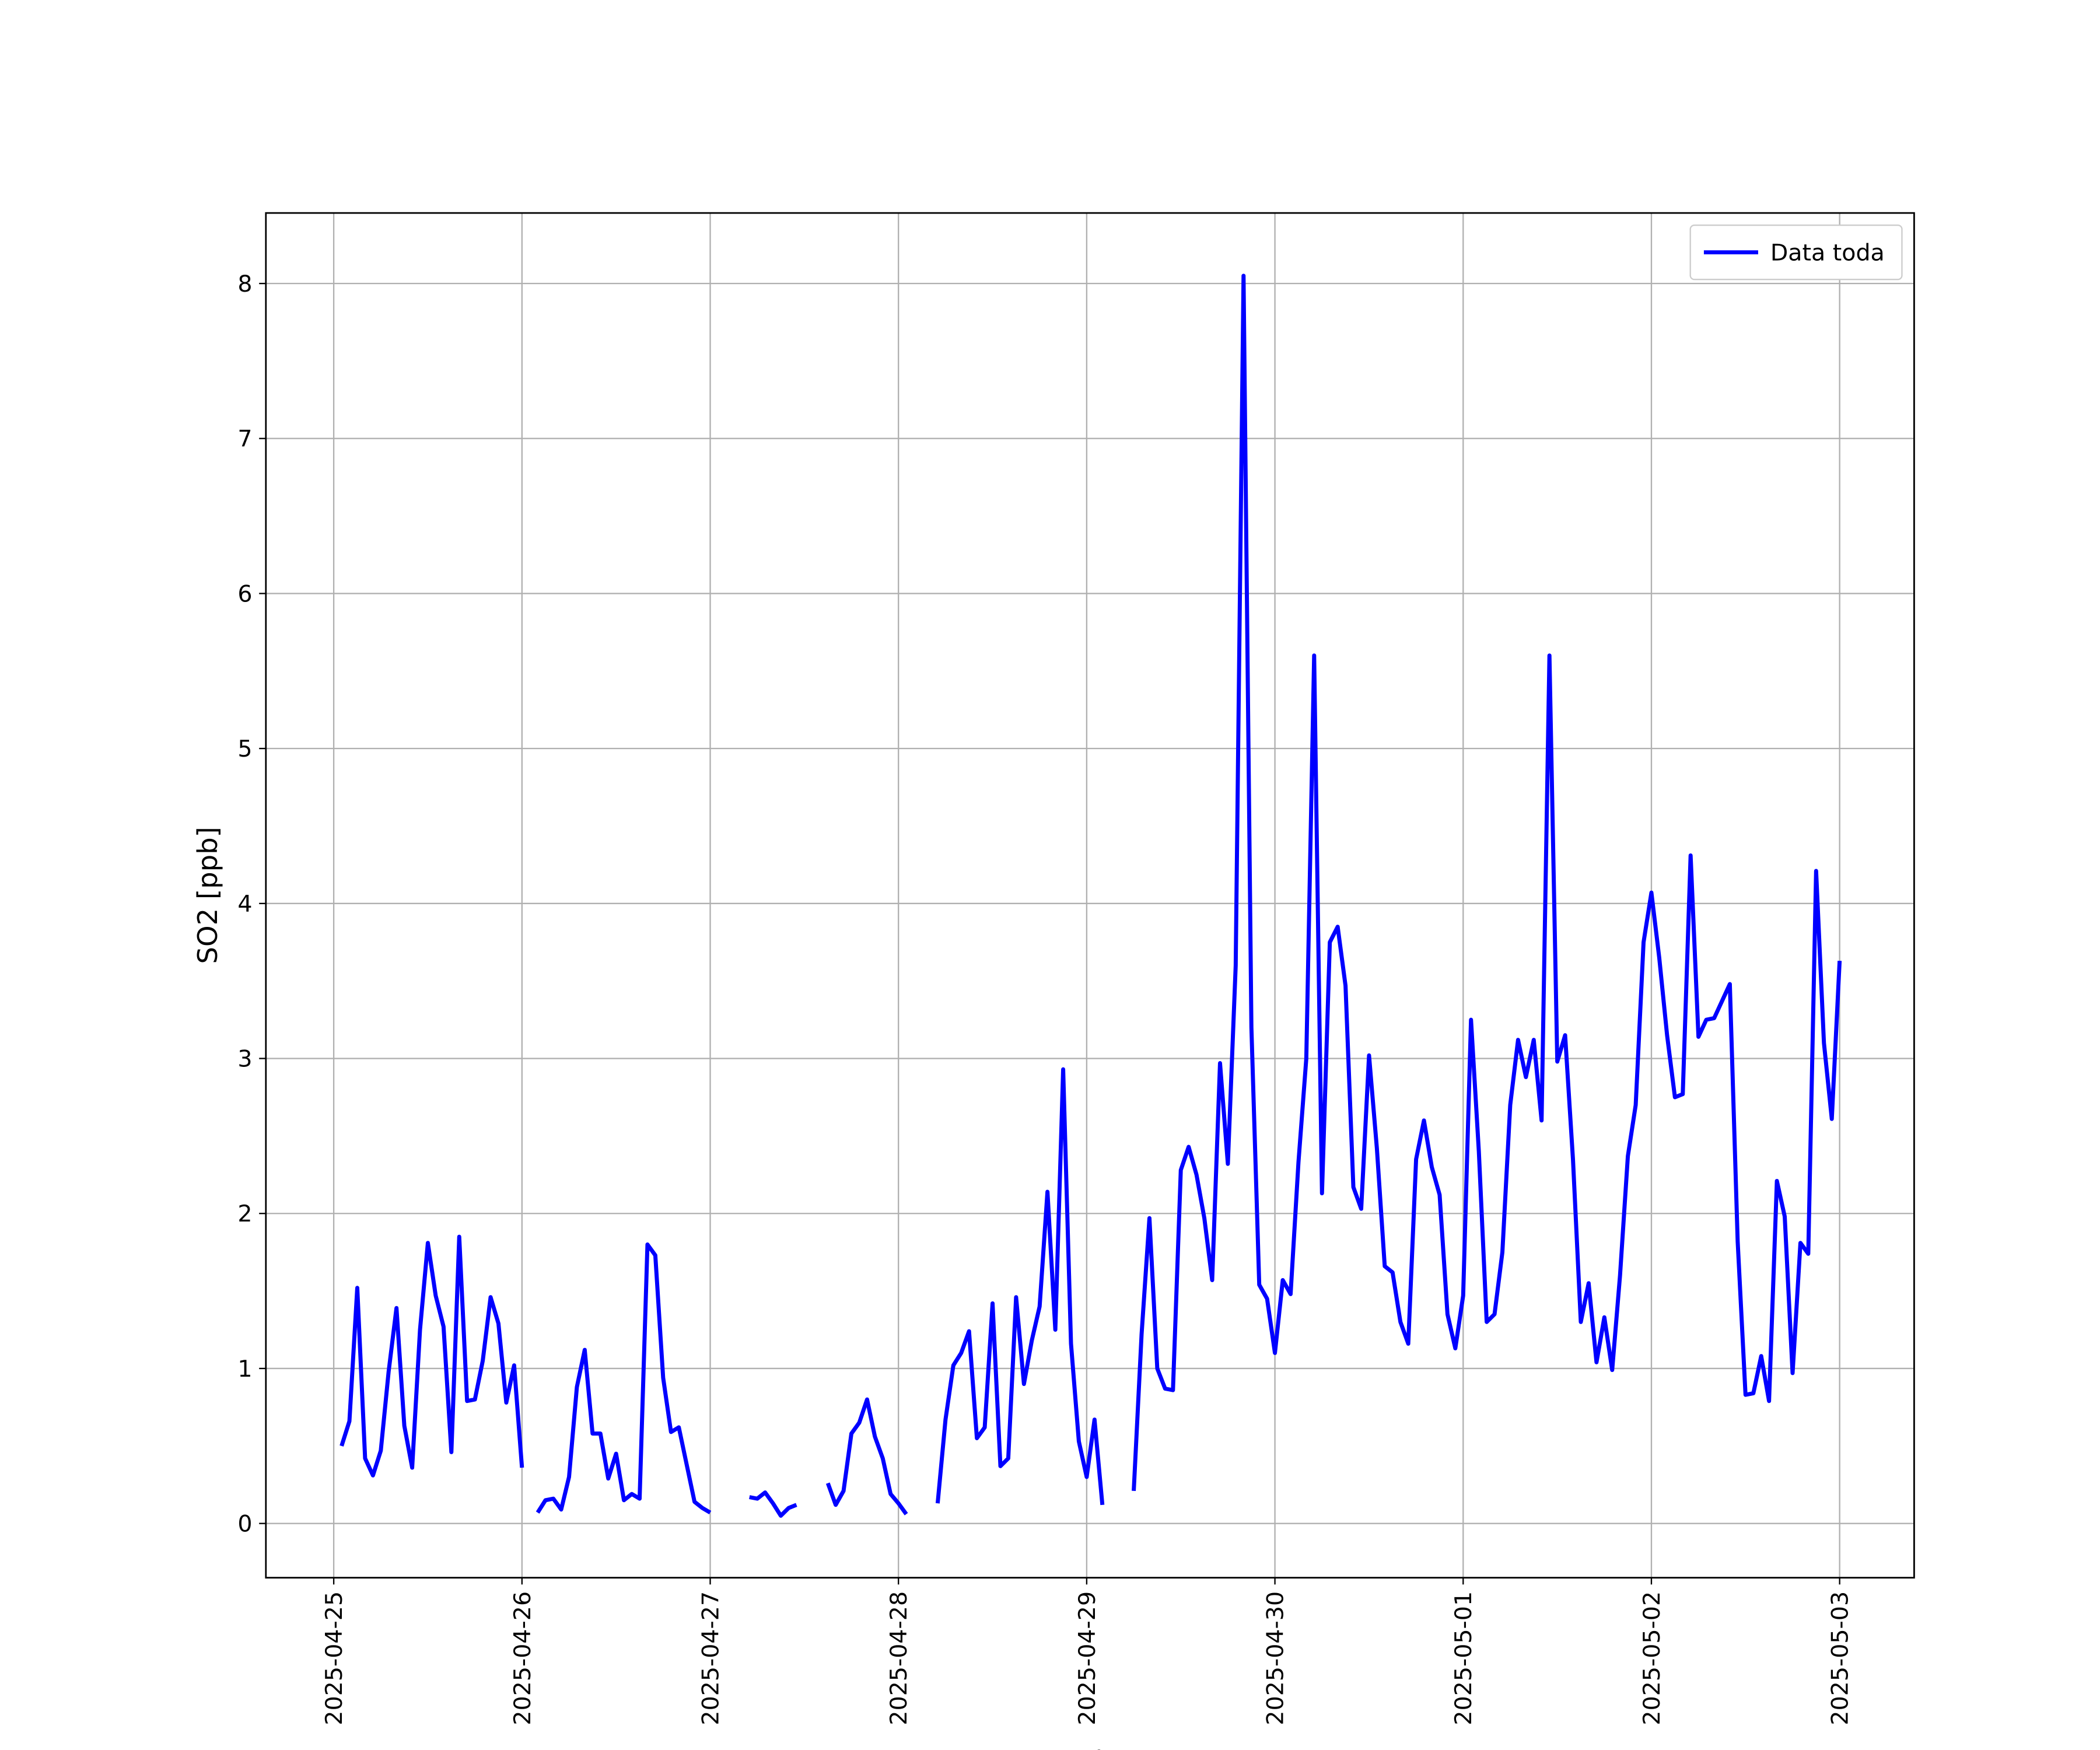 The image size is (2100, 1750). What do you see at coordinates (244, 904) in the screenshot?
I see `y-tick-label: 4` at bounding box center [244, 904].